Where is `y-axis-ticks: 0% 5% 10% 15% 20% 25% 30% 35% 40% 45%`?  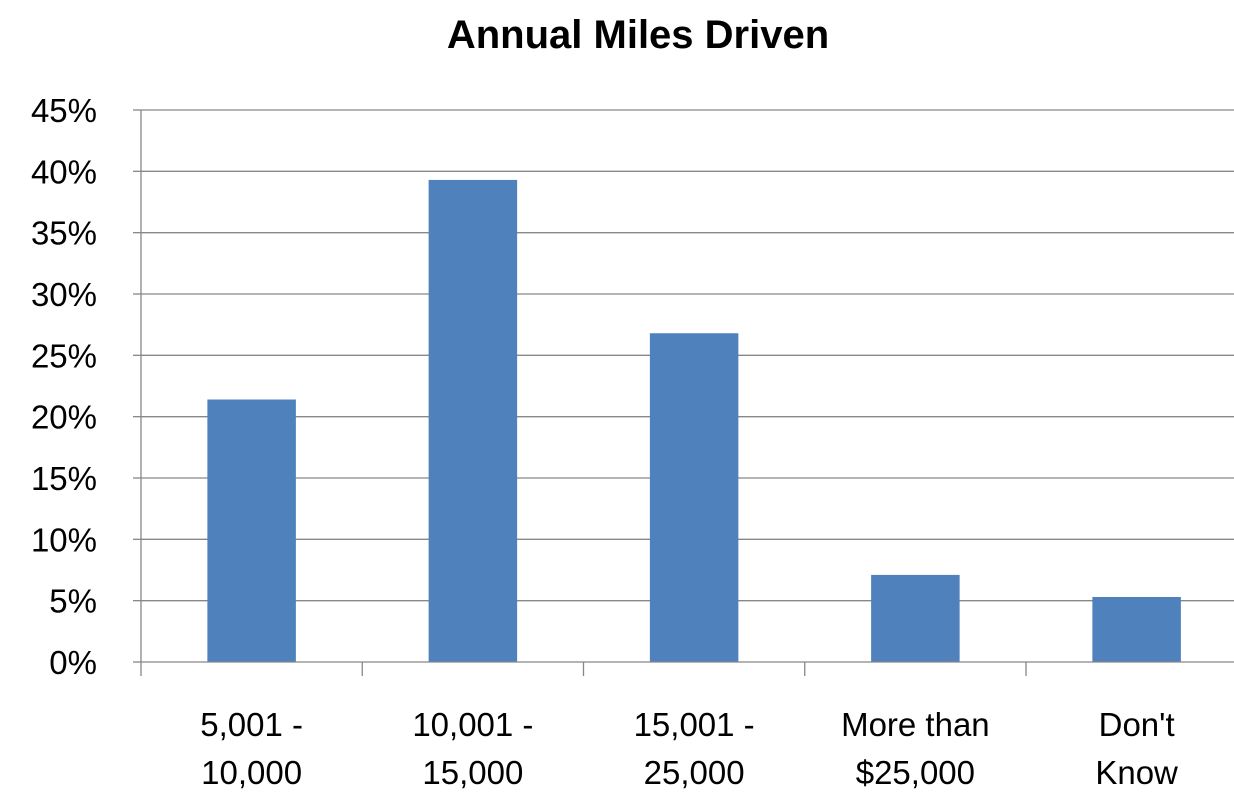 y-axis-ticks: 0% 5% 10% 15% 20% 25% 30% 35% 40% 45% is located at coordinates (64, 386).